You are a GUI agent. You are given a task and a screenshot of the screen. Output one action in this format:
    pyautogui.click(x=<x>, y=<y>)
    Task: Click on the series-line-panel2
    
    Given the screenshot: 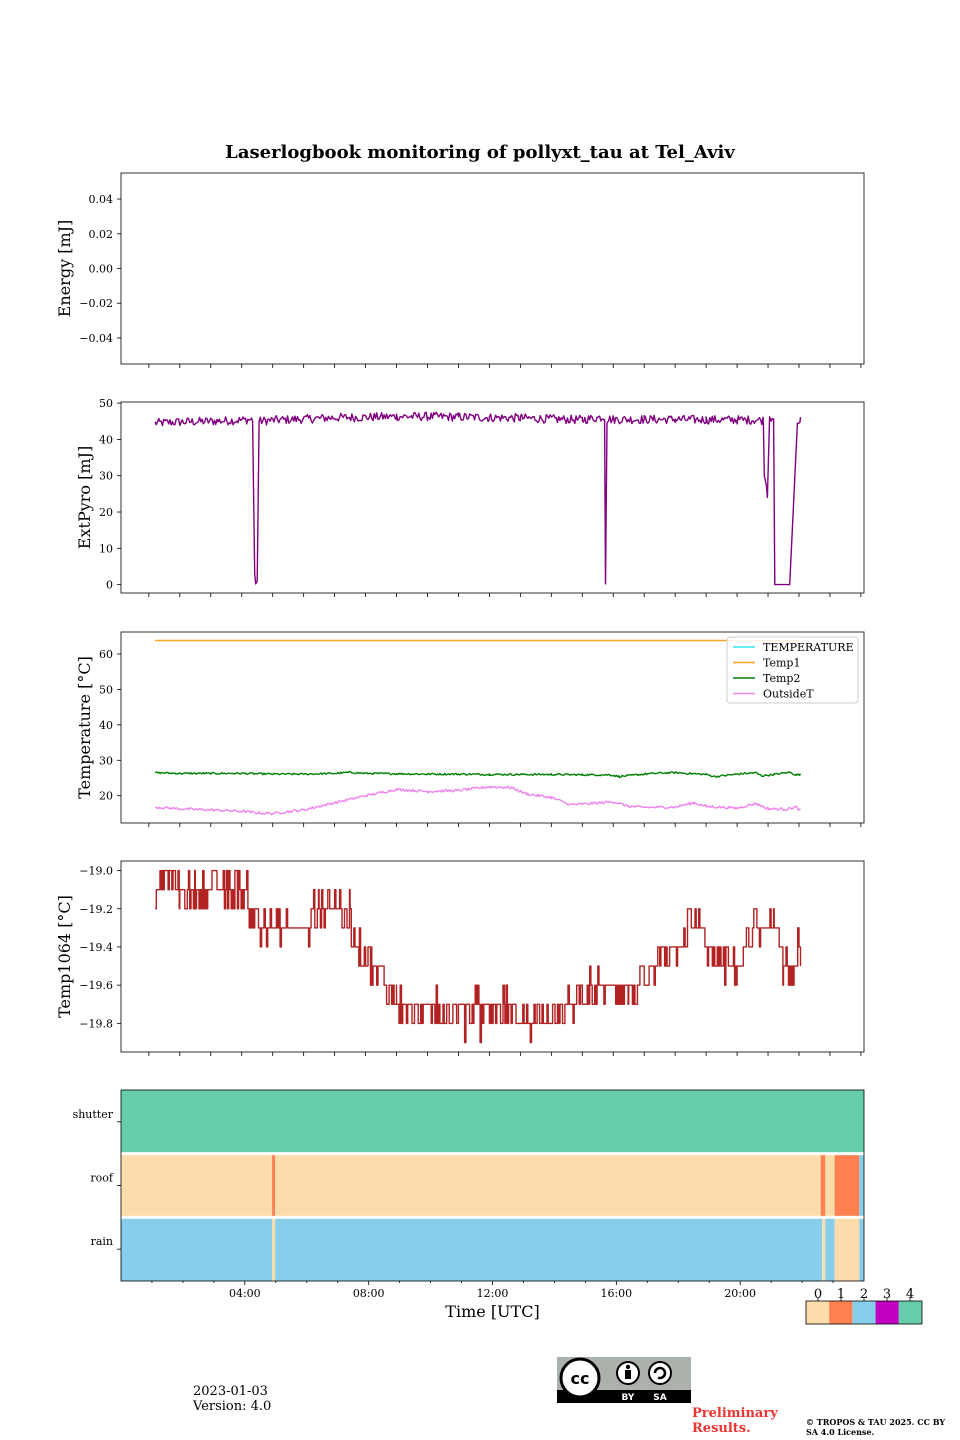 What is the action you would take?
    pyautogui.click(x=478, y=498)
    